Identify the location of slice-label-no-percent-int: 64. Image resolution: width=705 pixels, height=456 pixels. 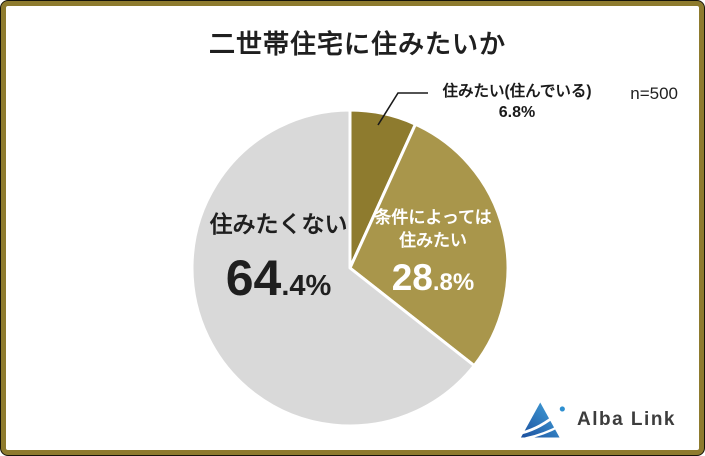
(253, 277).